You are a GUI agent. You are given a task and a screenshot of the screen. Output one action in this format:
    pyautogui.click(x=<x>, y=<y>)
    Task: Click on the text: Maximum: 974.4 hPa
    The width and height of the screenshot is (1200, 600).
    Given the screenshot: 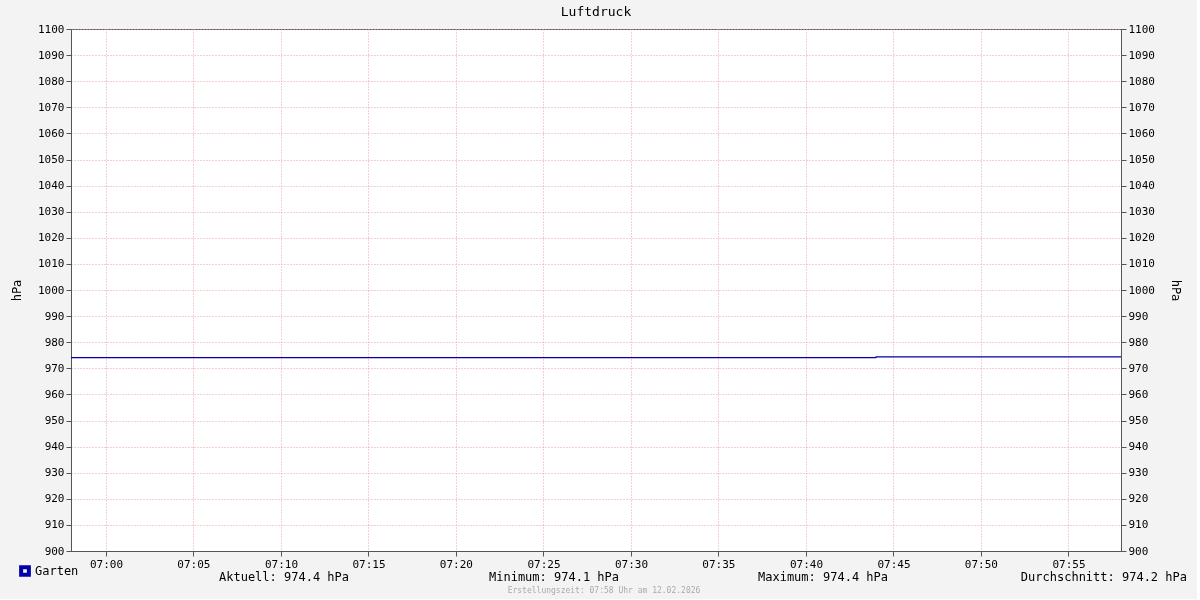 What is the action you would take?
    pyautogui.click(x=823, y=577)
    